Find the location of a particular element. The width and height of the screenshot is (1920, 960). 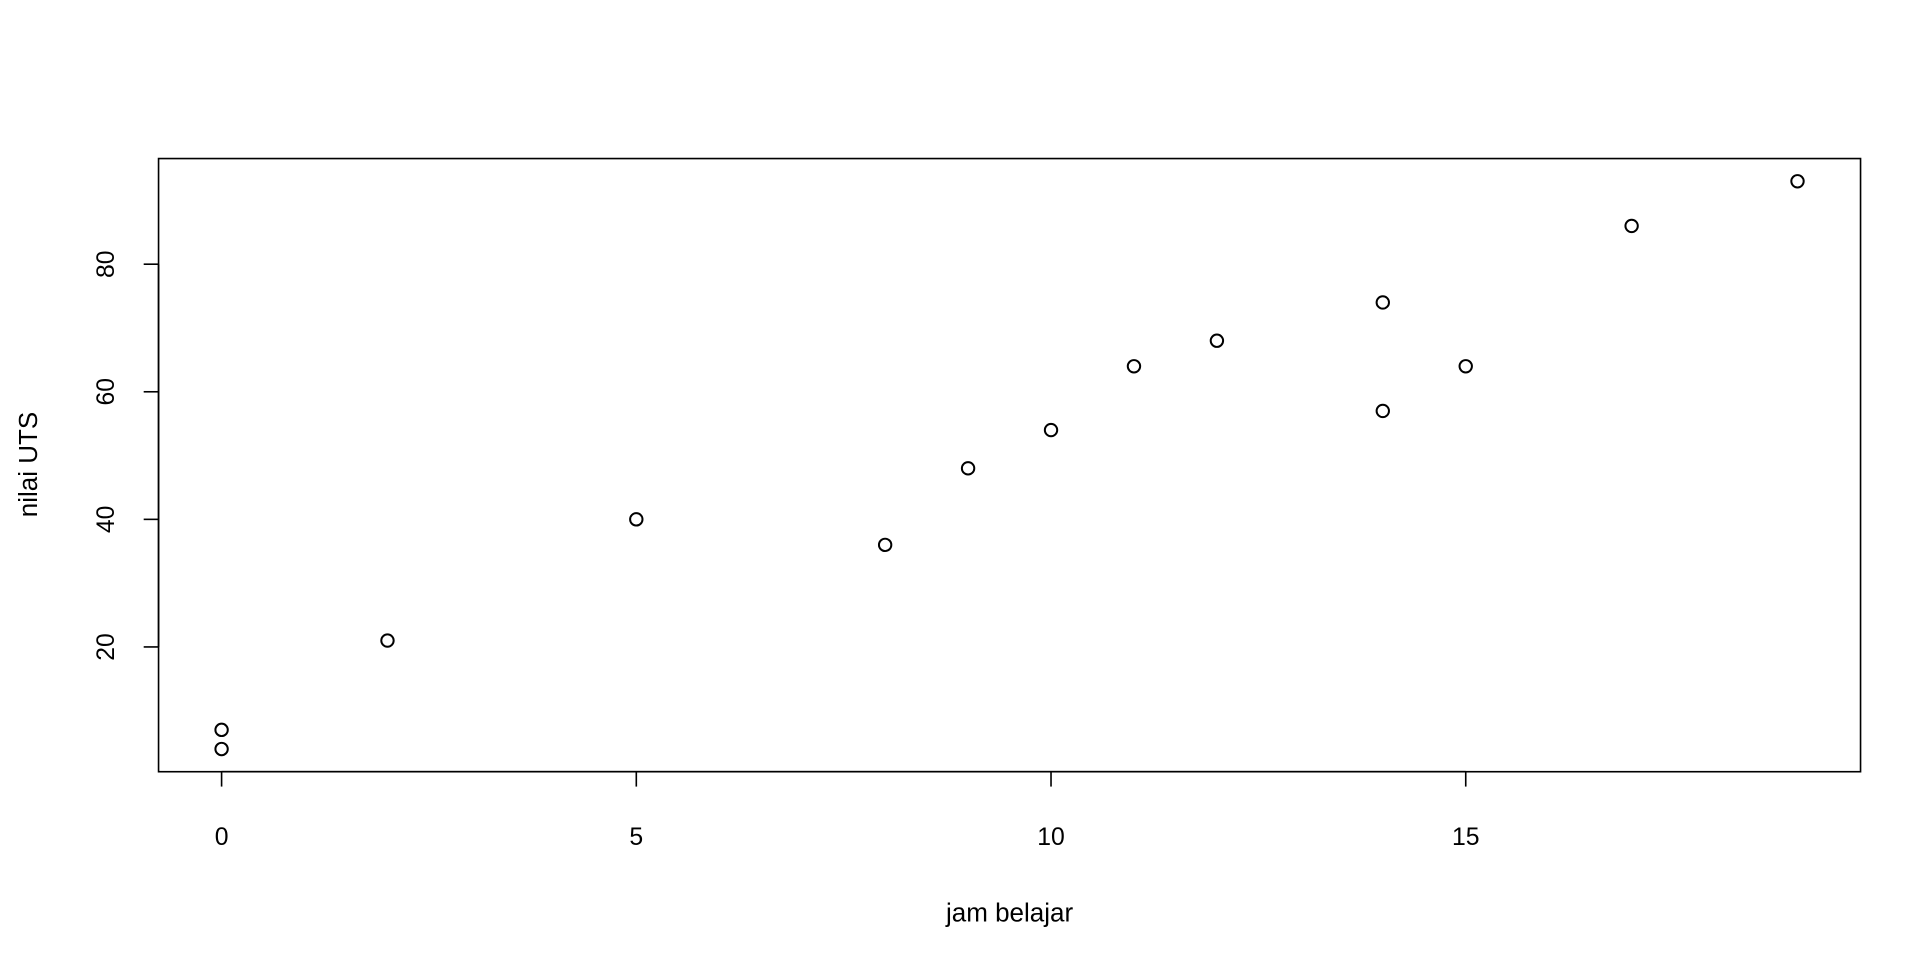

y-tick-label: 80 is located at coordinates (106, 264).